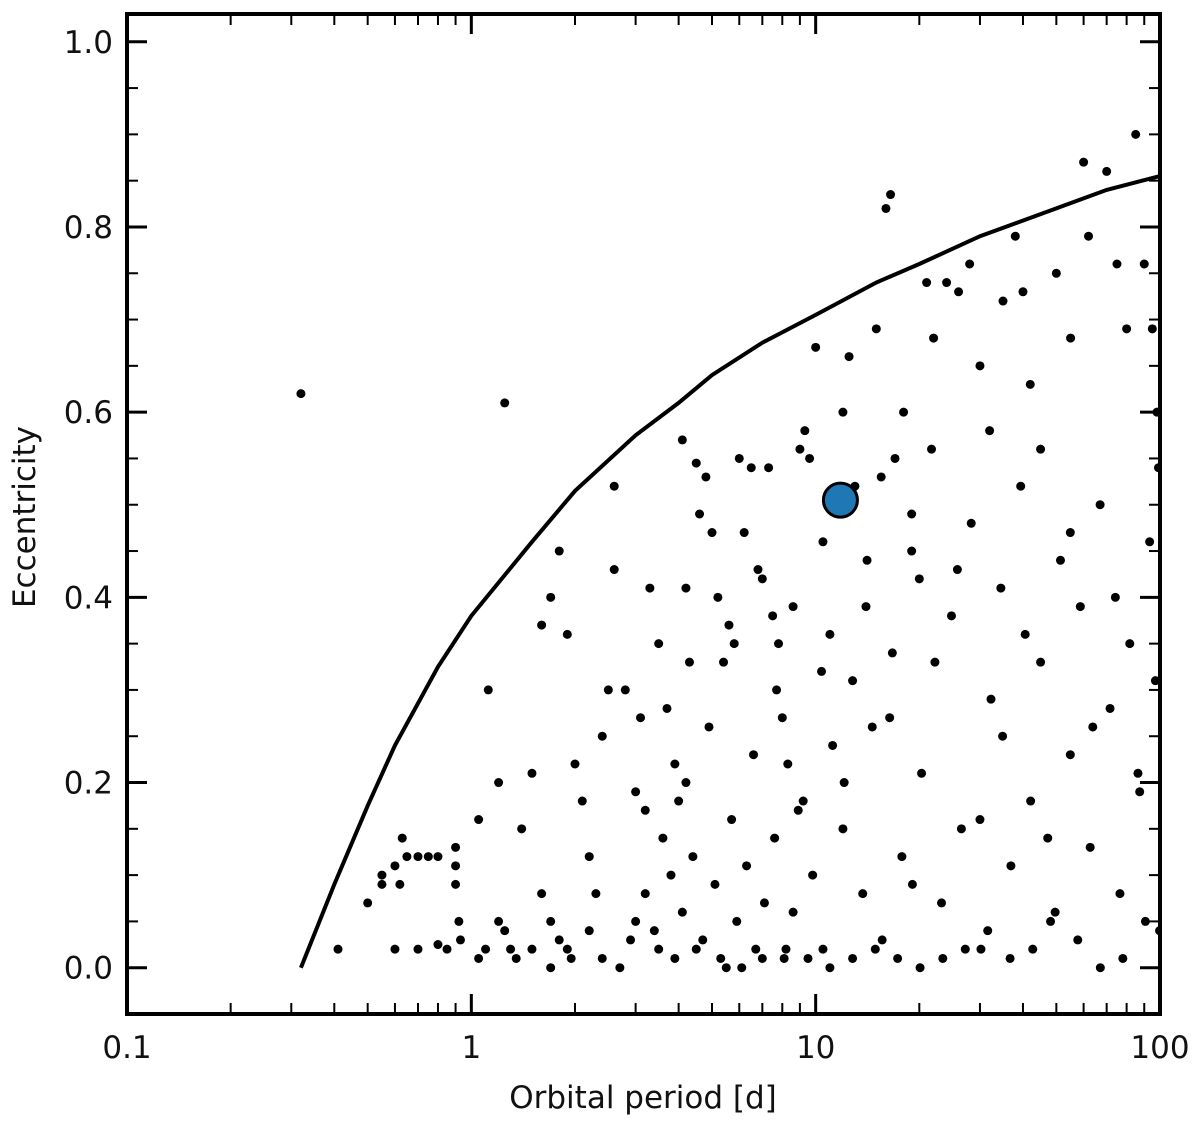 The height and width of the screenshot is (1125, 1200). What do you see at coordinates (643, 1098) in the screenshot?
I see `x-axis-label: Orbital period [d]` at bounding box center [643, 1098].